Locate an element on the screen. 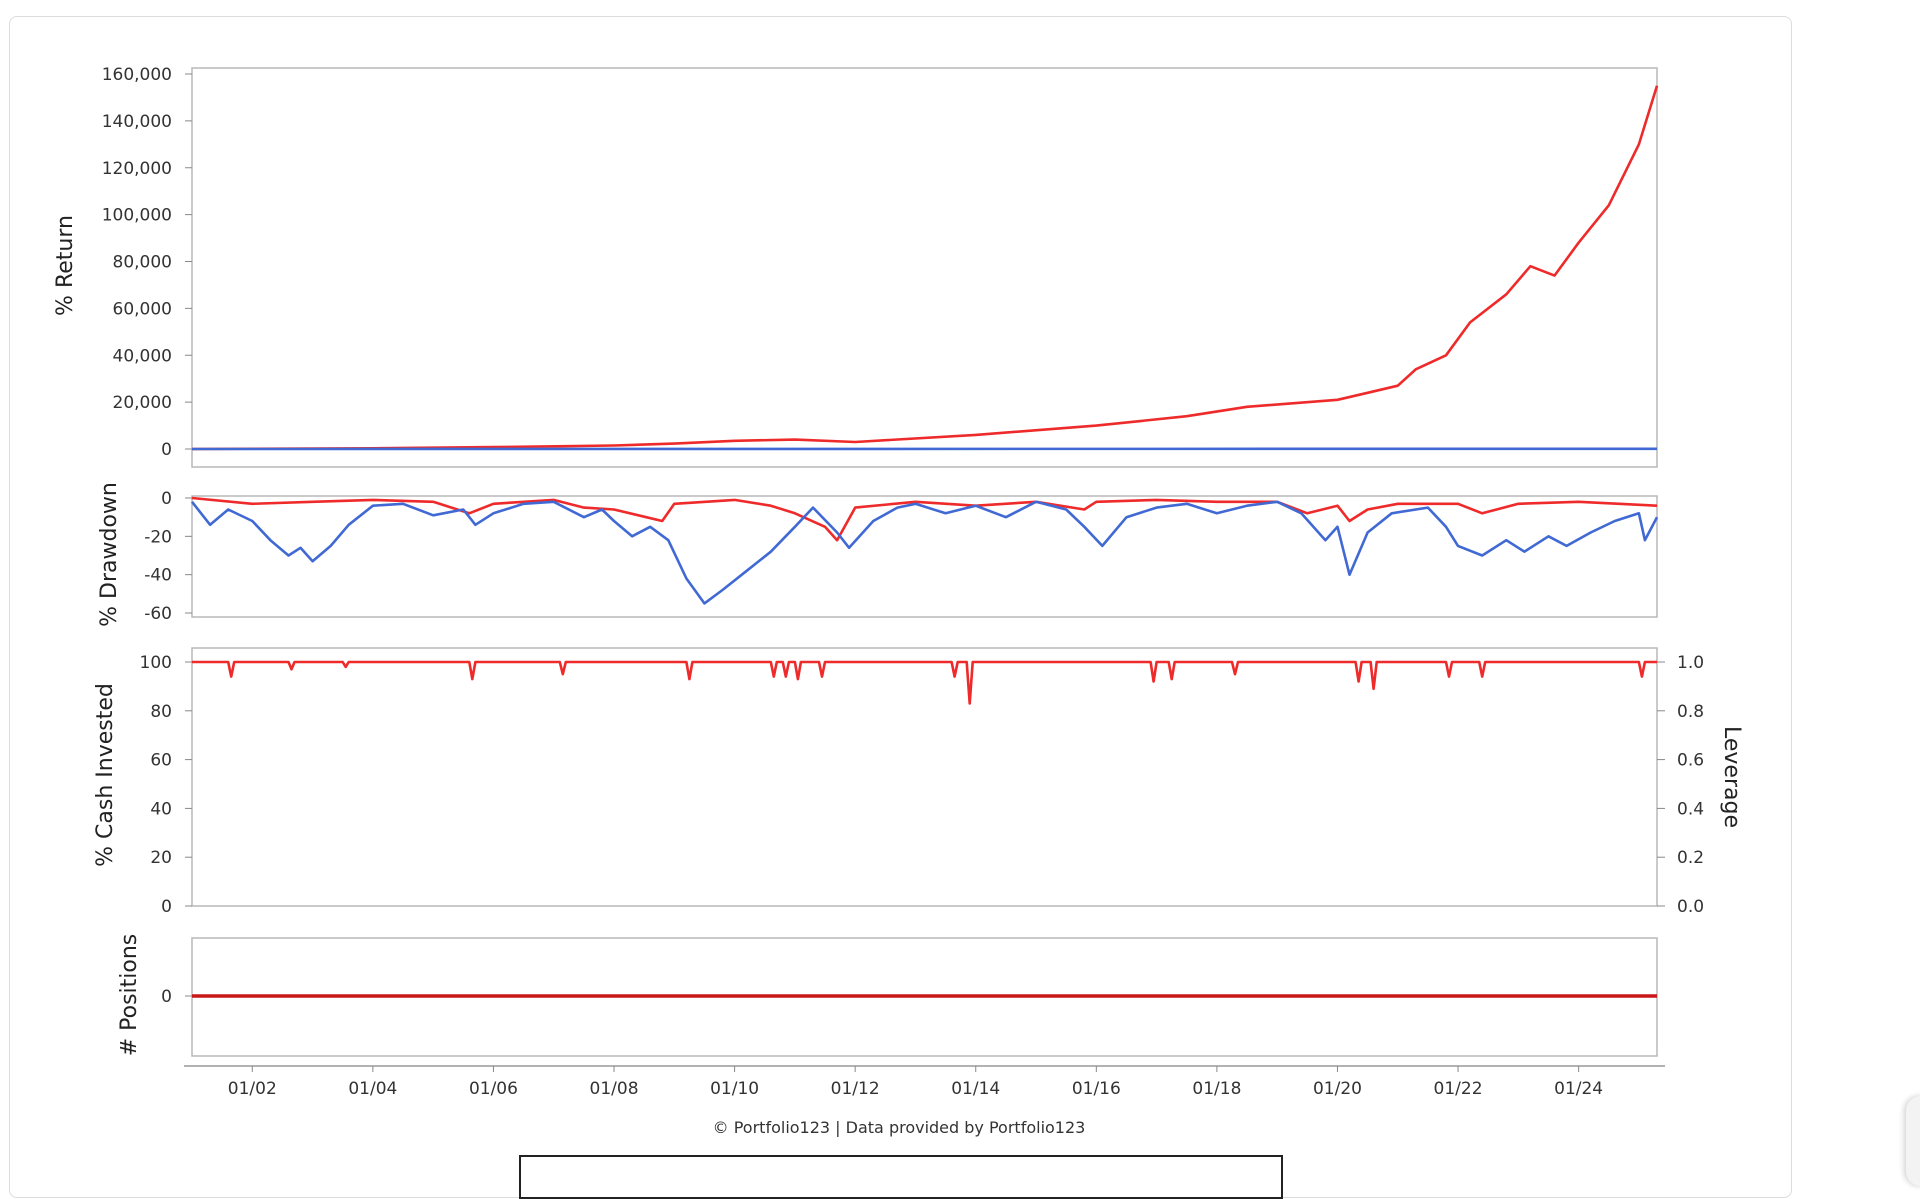 Image resolution: width=1920 pixels, height=1199 pixels. scroll-handle is located at coordinates (1913, 1141).